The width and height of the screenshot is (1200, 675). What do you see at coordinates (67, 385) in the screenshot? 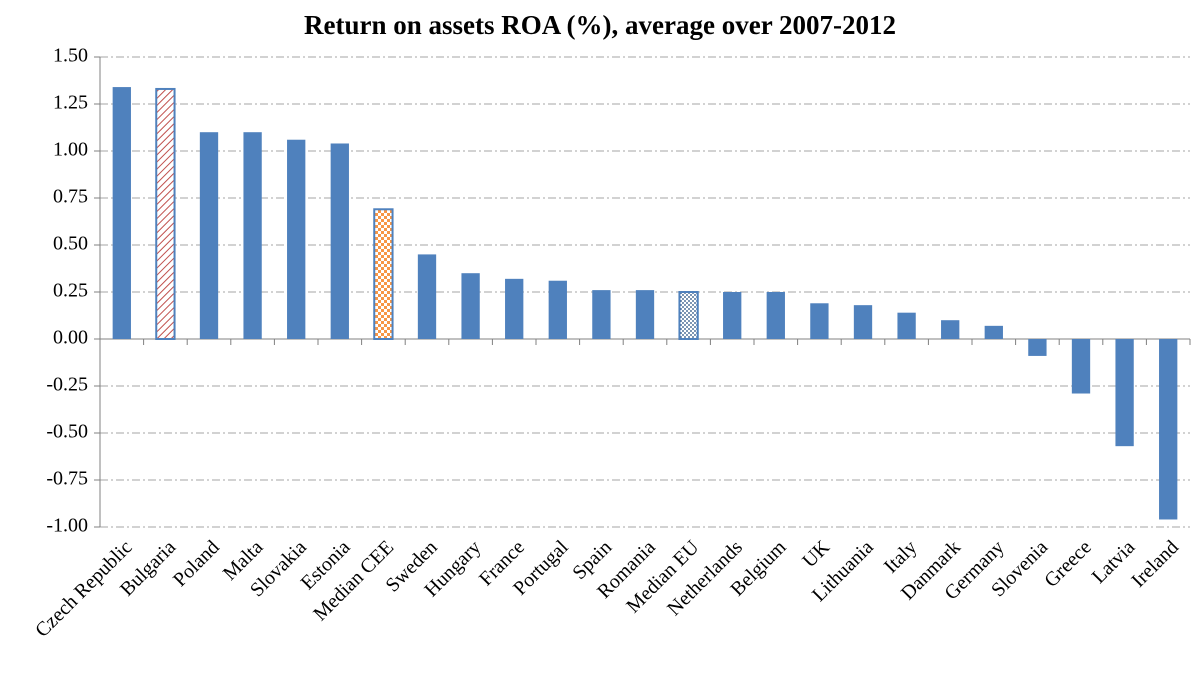
I see `y-tick-label: -0.25` at bounding box center [67, 385].